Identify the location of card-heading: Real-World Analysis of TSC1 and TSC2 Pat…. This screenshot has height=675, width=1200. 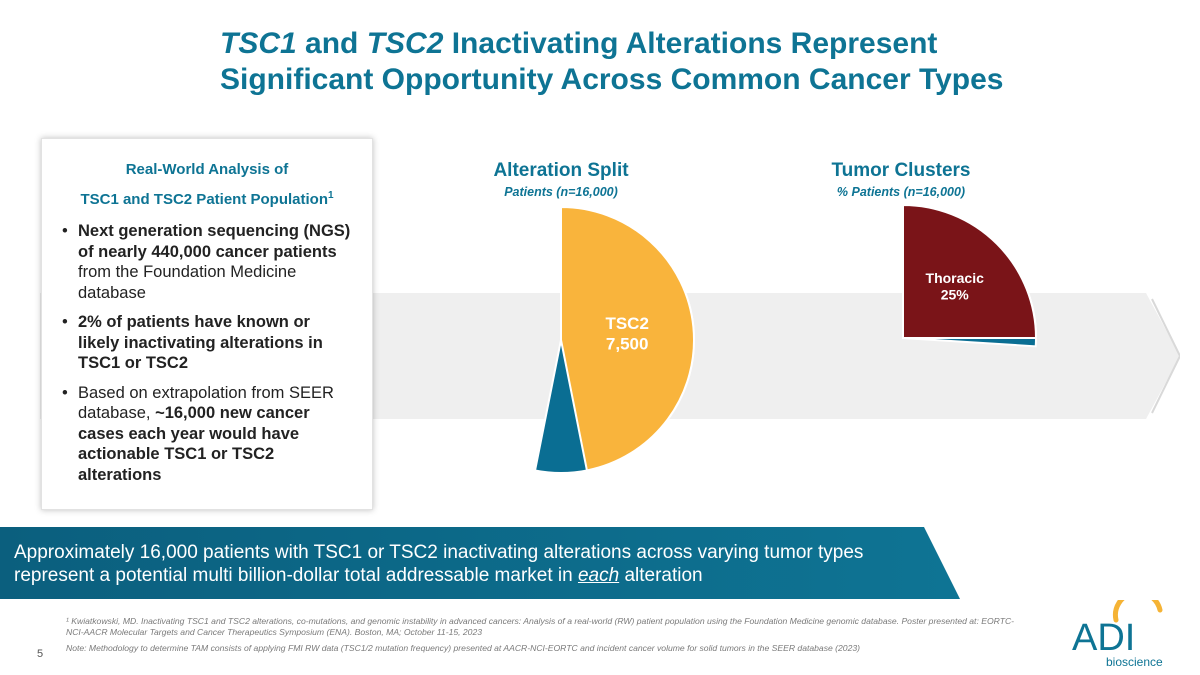
(207, 185).